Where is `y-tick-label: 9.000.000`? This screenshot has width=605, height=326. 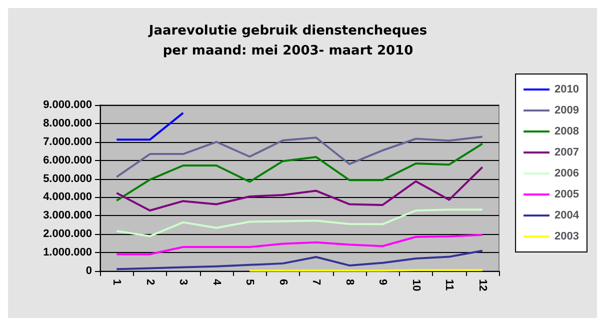
y-tick-label: 9.000.000 is located at coordinates (67, 105).